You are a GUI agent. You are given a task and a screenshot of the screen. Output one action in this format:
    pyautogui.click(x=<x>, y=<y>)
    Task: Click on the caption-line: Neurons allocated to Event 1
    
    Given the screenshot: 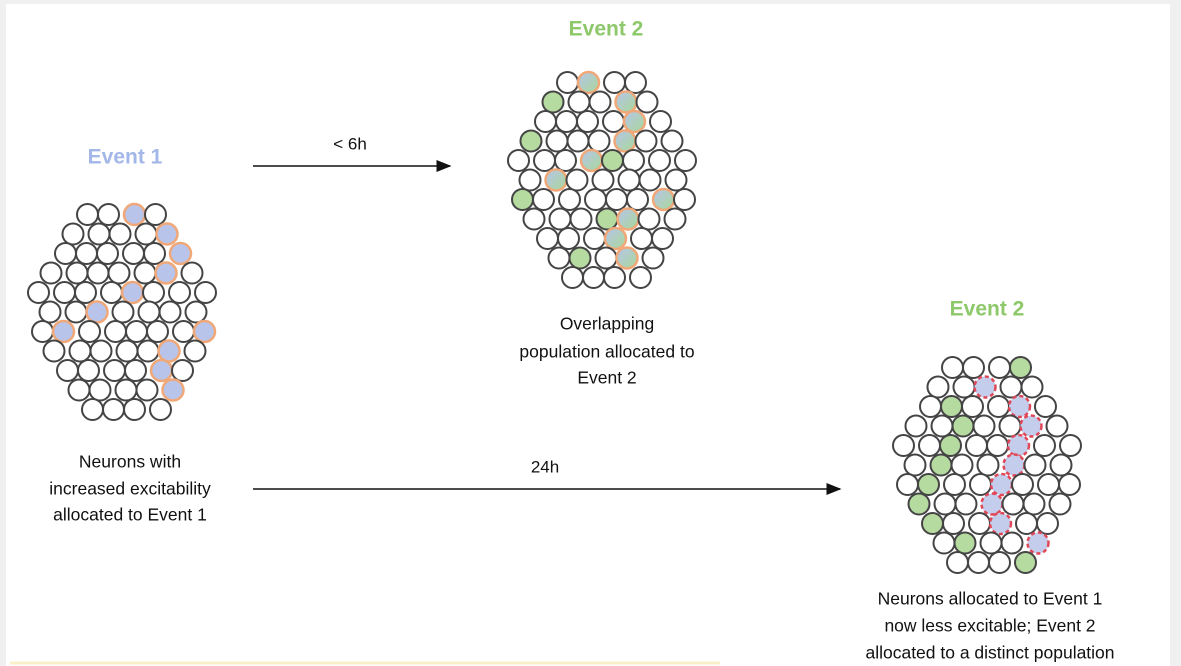 What is the action you would take?
    pyautogui.click(x=990, y=599)
    